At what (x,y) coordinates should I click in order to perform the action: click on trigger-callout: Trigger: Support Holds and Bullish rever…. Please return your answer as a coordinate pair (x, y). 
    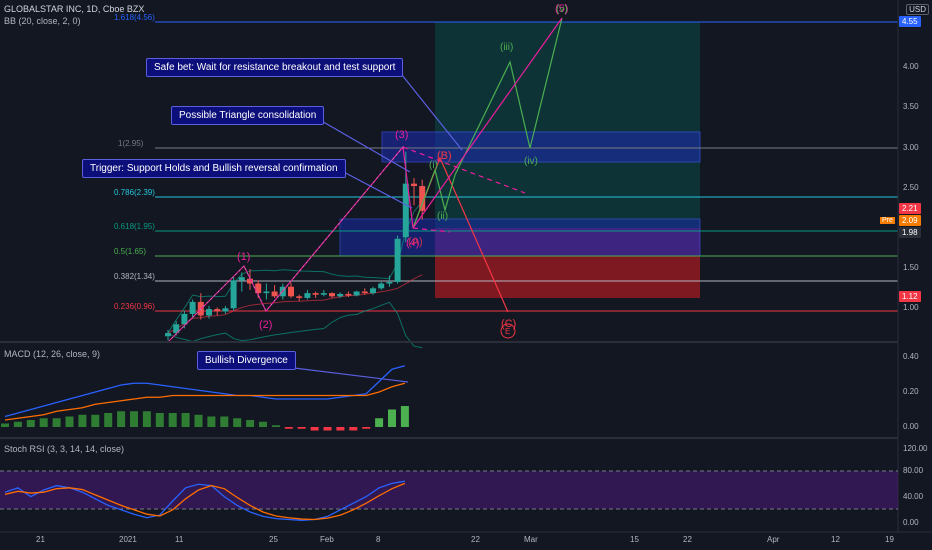
    Looking at the image, I should click on (214, 168).